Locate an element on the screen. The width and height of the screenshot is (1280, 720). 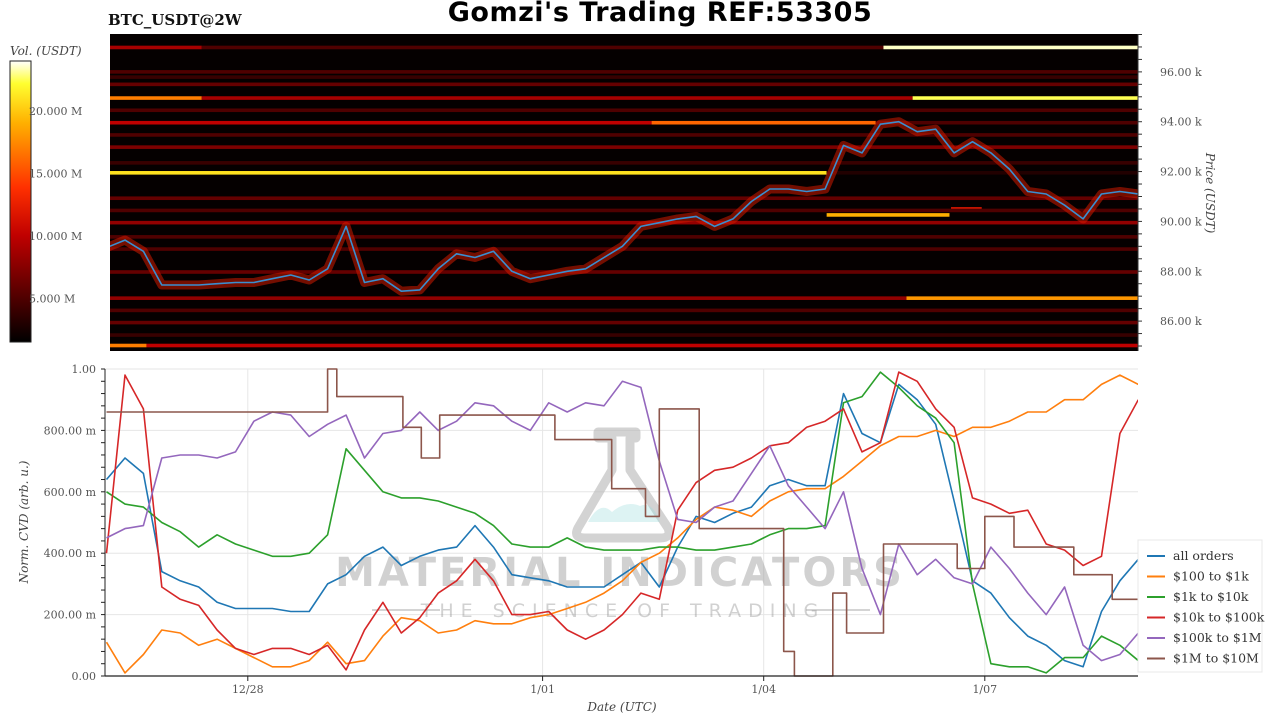
colorbar-tick-label: 10.000 M is located at coordinates (55, 236).